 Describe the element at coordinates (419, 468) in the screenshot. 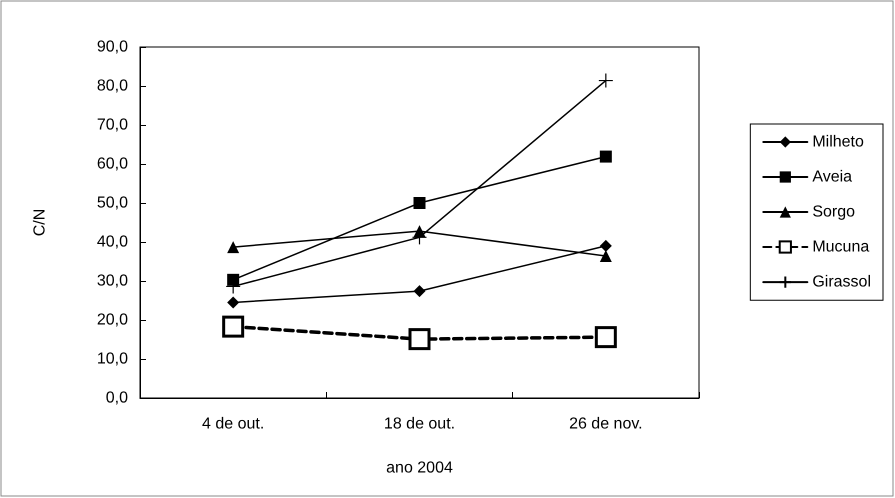

I see `x-axis-title: ano 2004` at that location.